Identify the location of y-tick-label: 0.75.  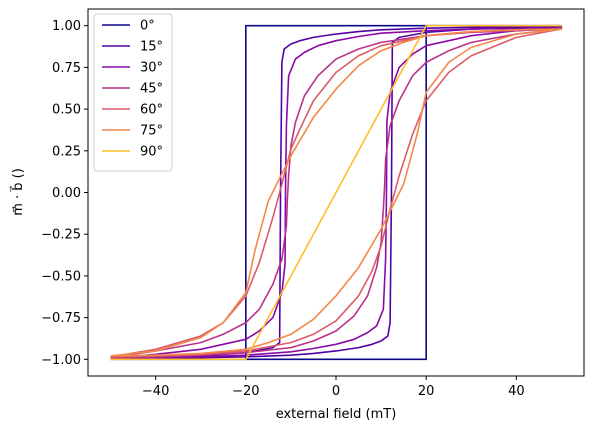
(66, 68).